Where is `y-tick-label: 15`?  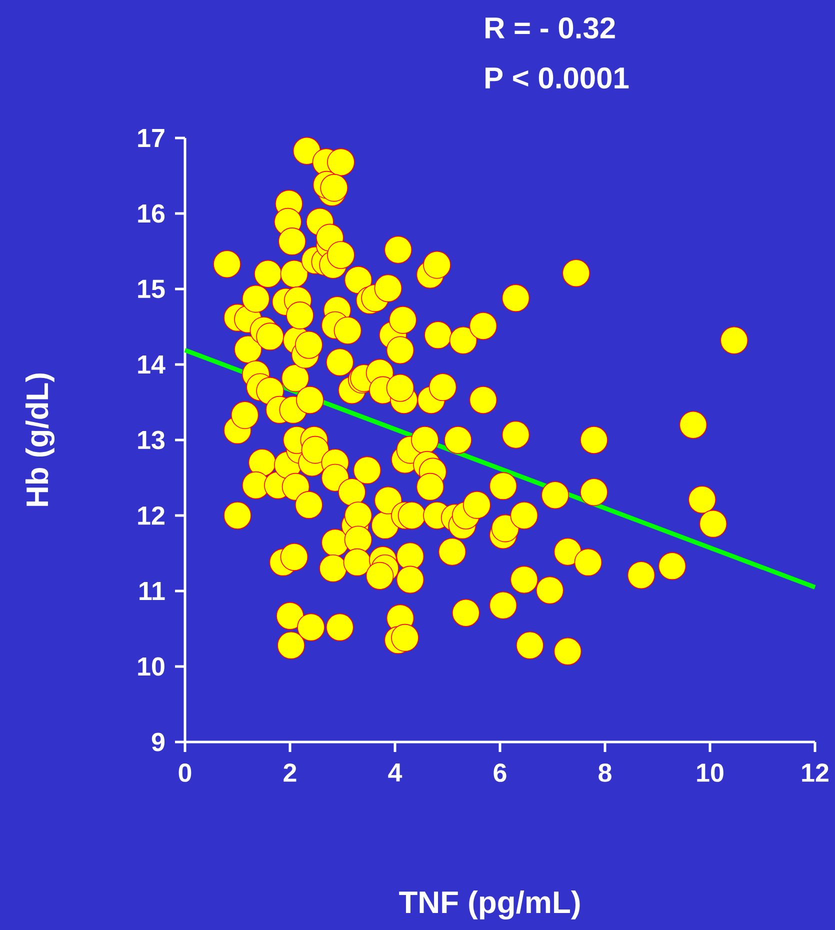 y-tick-label: 15 is located at coordinates (151, 289).